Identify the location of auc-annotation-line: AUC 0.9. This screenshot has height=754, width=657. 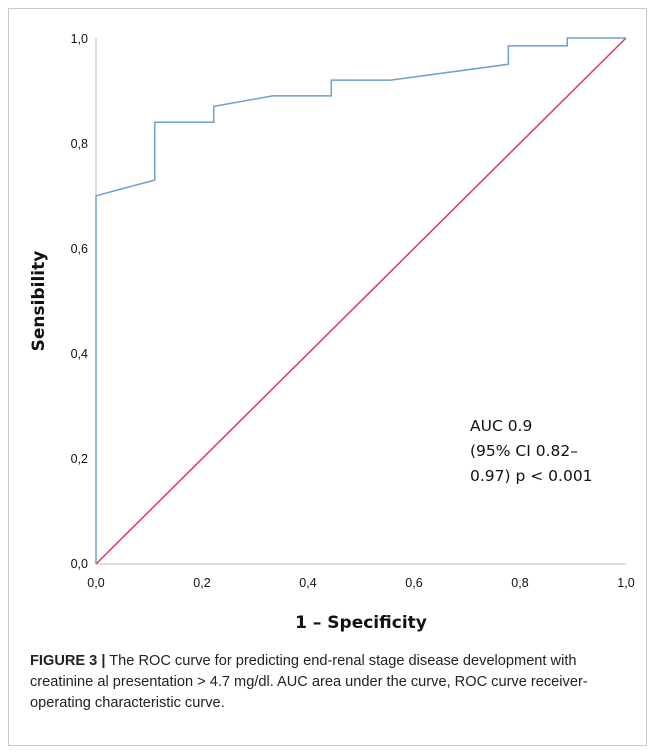
(501, 426).